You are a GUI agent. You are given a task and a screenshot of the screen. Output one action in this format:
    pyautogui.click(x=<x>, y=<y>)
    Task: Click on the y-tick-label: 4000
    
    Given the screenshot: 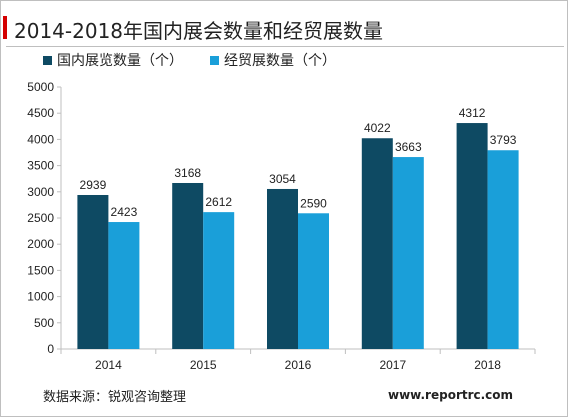 What is the action you would take?
    pyautogui.click(x=40, y=139)
    